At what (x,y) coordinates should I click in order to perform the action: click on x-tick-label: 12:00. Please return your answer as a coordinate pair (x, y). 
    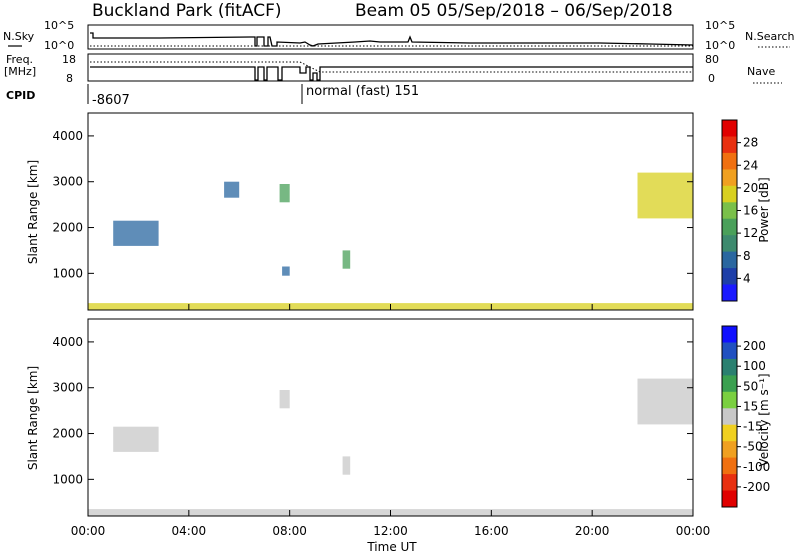
    Looking at the image, I should click on (390, 531).